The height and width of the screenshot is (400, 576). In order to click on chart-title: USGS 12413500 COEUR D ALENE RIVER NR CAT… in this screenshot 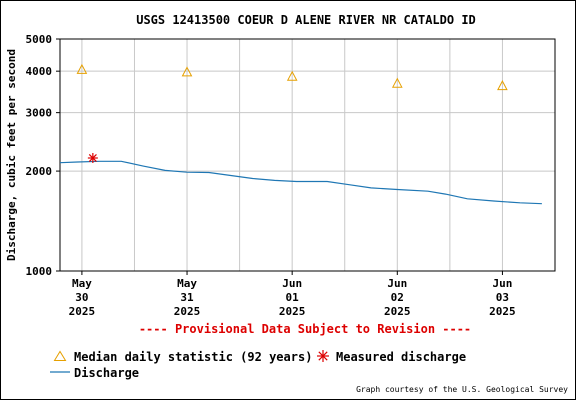, I will do `click(306, 20)`.